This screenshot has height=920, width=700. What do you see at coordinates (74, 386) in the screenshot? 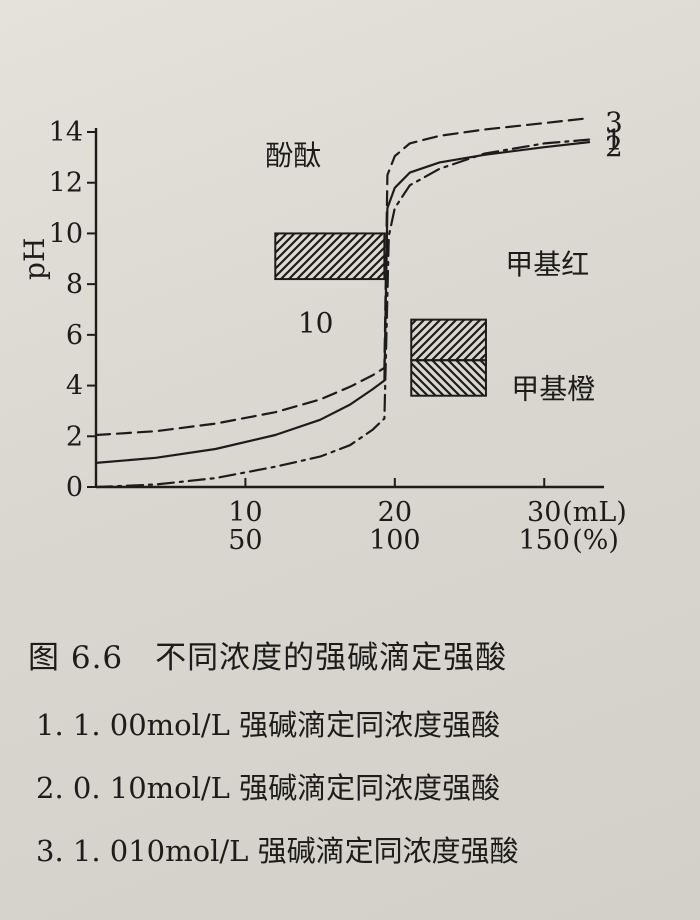
I see `y-tick-label-4: 4` at bounding box center [74, 386].